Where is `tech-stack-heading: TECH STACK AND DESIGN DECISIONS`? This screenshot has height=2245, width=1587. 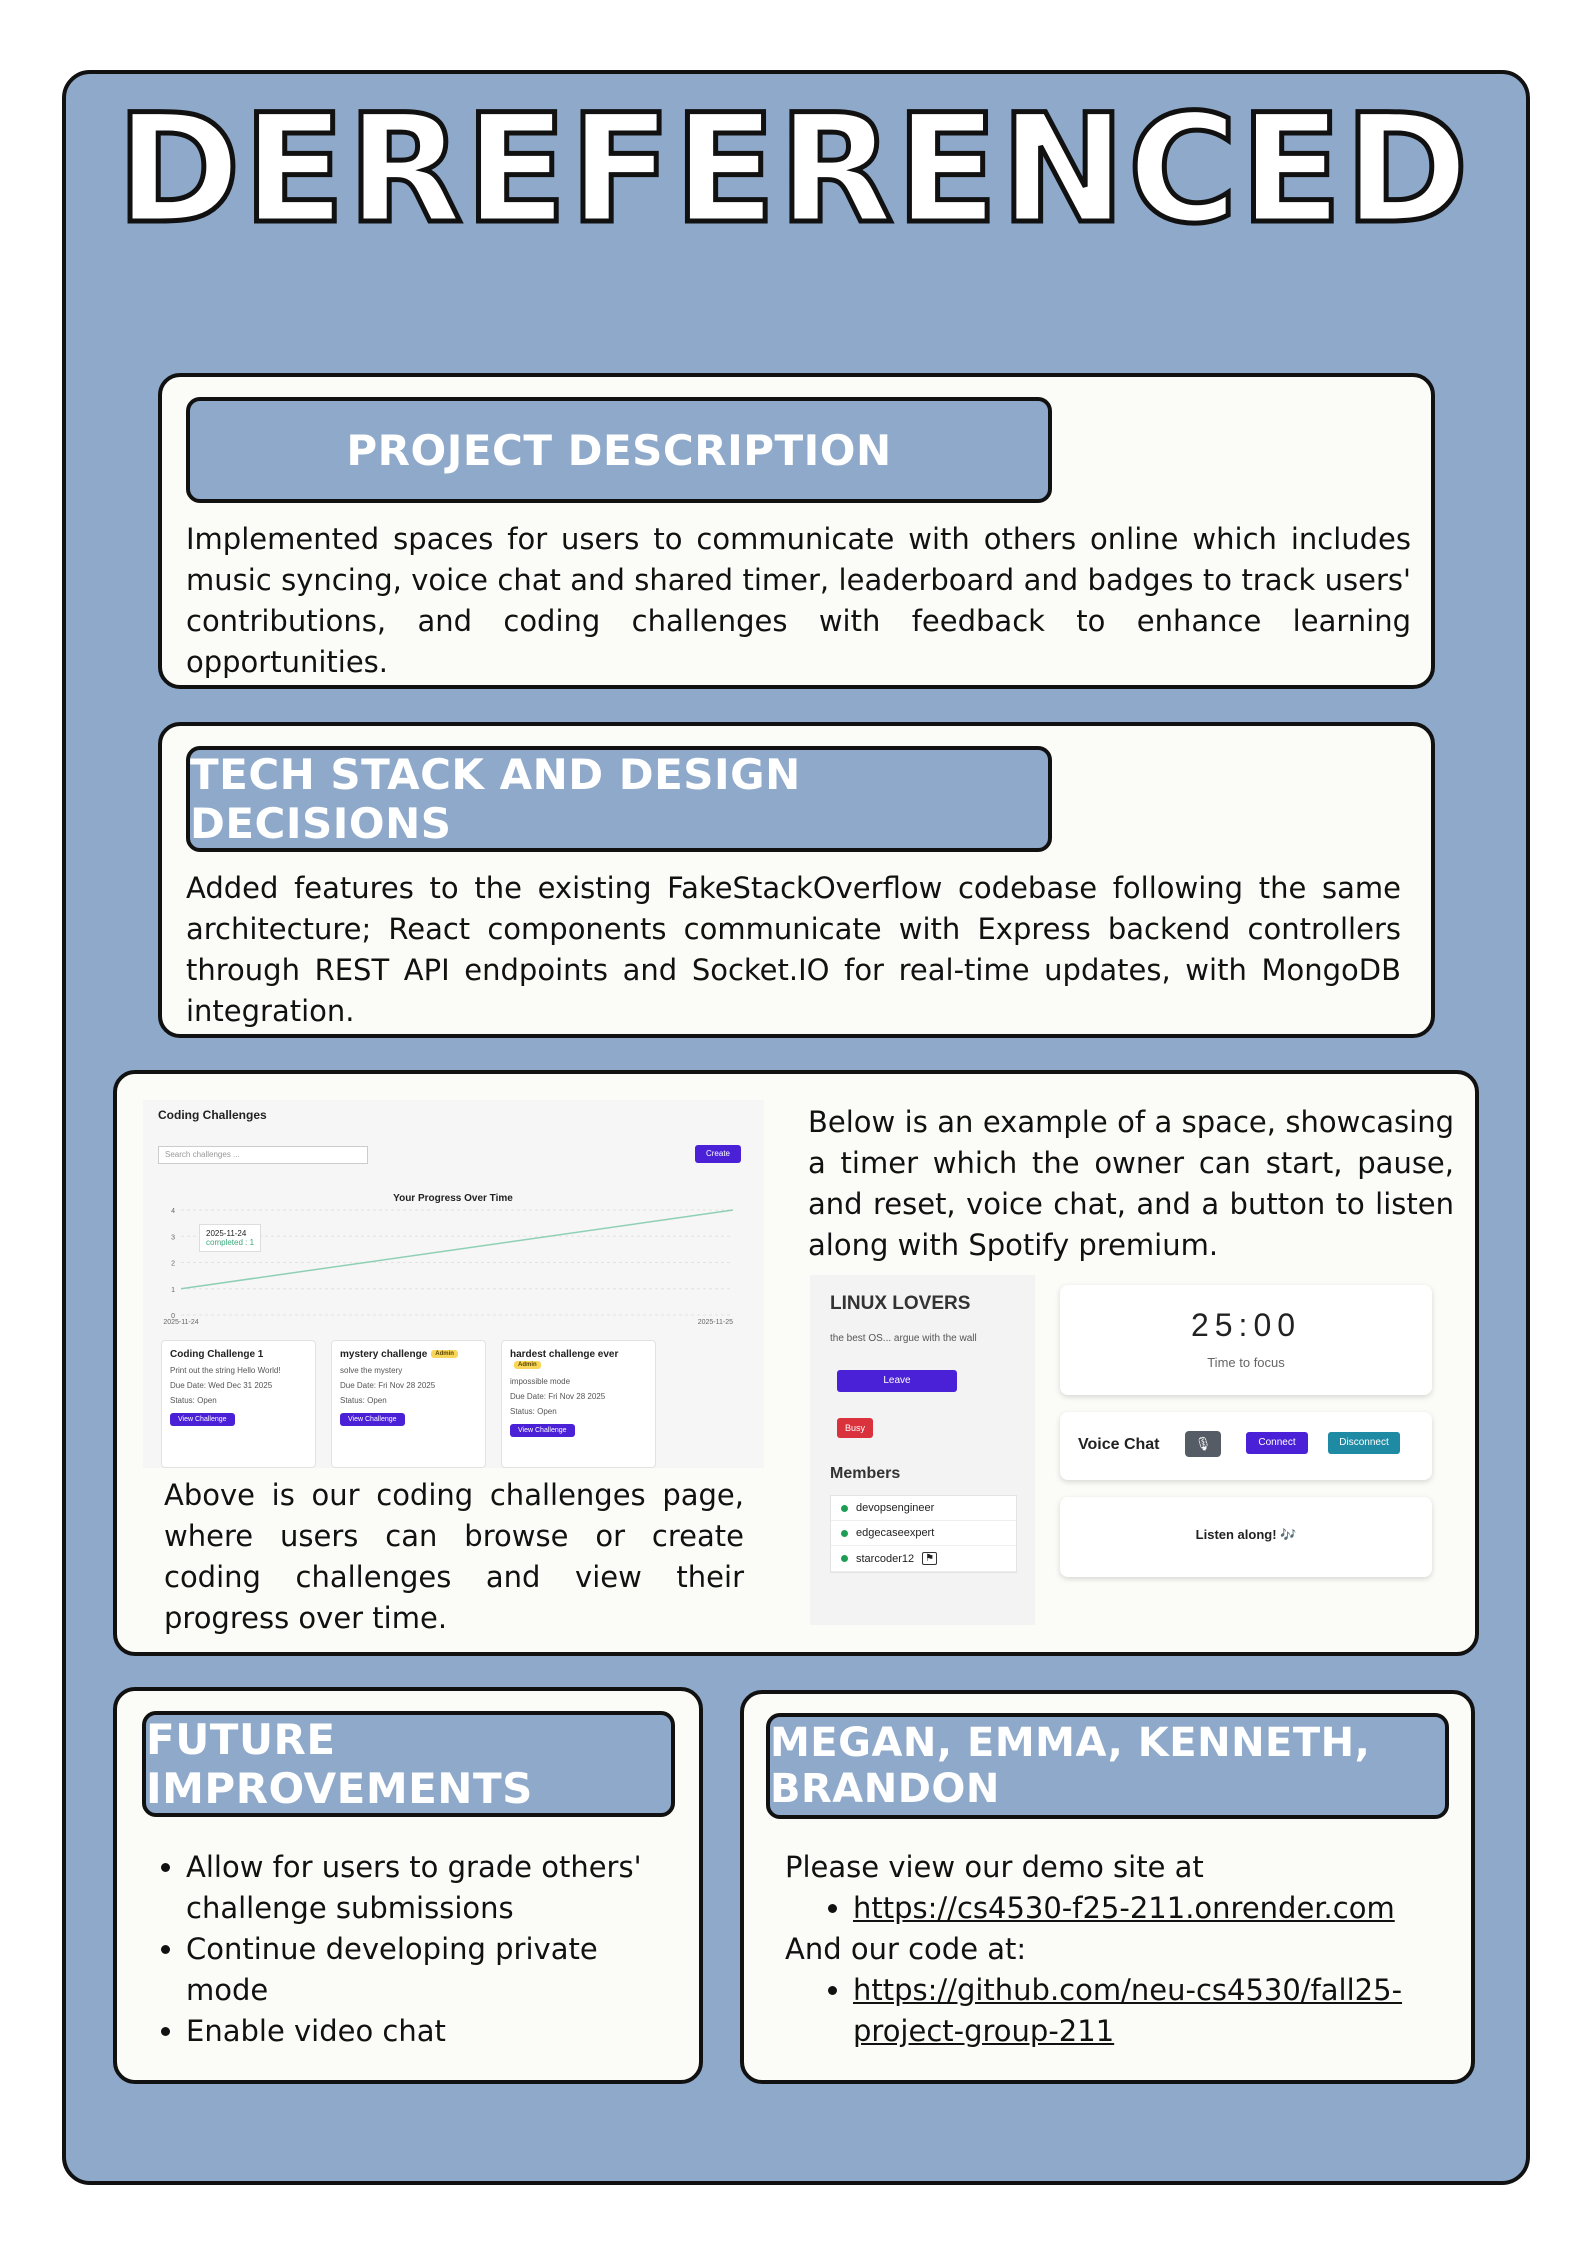
tech-stack-heading: TECH STACK AND DESIGN DECISIONS is located at coordinates (619, 799).